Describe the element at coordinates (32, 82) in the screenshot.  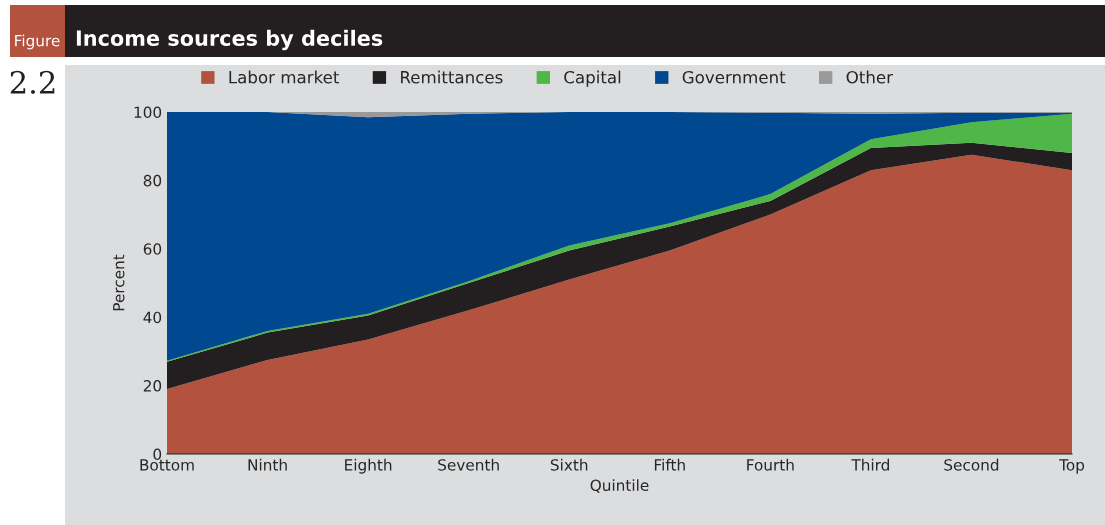
I see `text: 2.2` at that location.